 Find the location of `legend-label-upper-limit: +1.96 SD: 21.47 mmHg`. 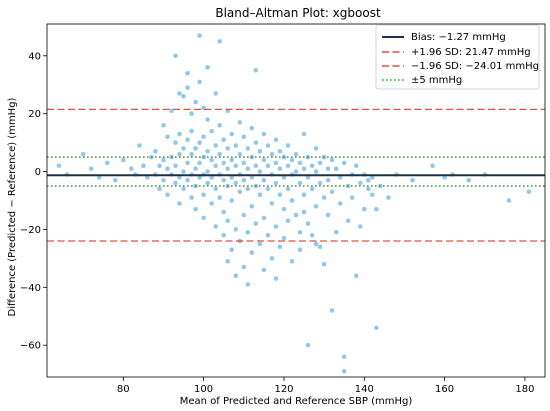

legend-label-upper-limit: +1.96 SD: 21.47 mmHg is located at coordinates (471, 52).